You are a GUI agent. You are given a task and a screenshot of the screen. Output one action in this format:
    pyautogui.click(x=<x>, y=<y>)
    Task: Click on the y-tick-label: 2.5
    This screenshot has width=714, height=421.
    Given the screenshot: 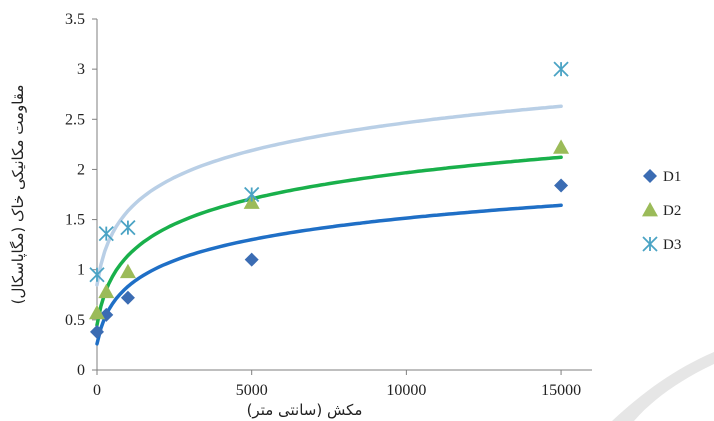 What is the action you would take?
    pyautogui.click(x=75, y=119)
    